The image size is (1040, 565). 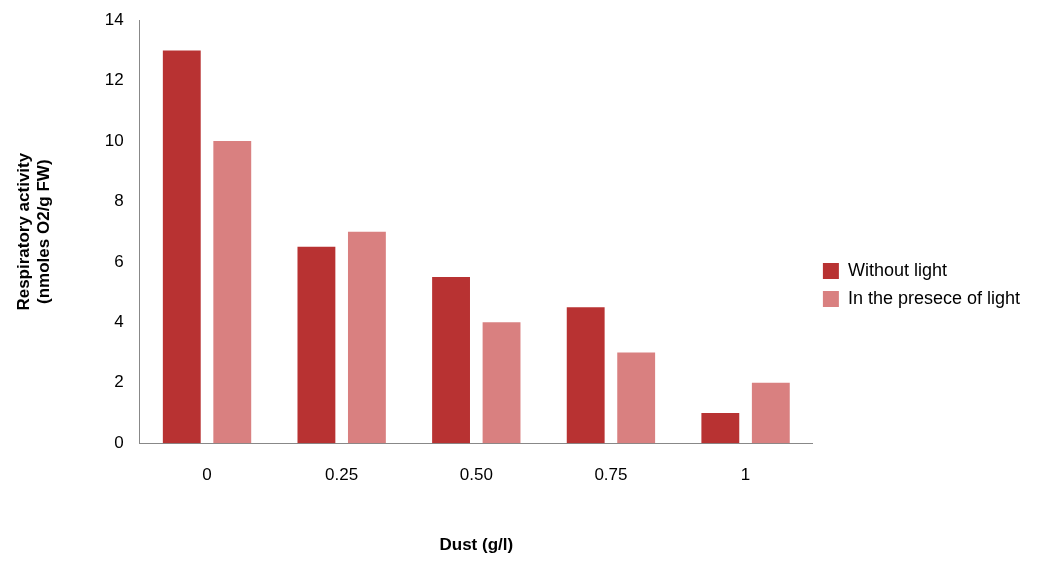 I want to click on y-tick-label: 14, so click(x=114, y=19).